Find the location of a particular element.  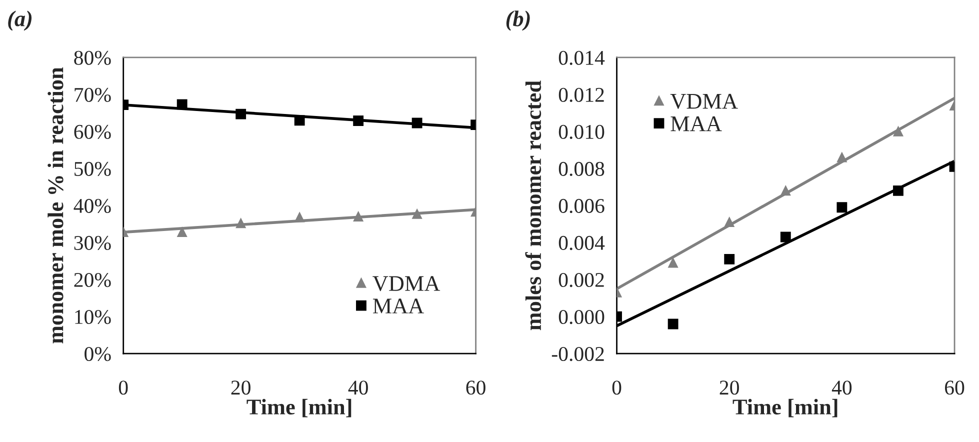

y-tick-label: 0.006 is located at coordinates (581, 206).